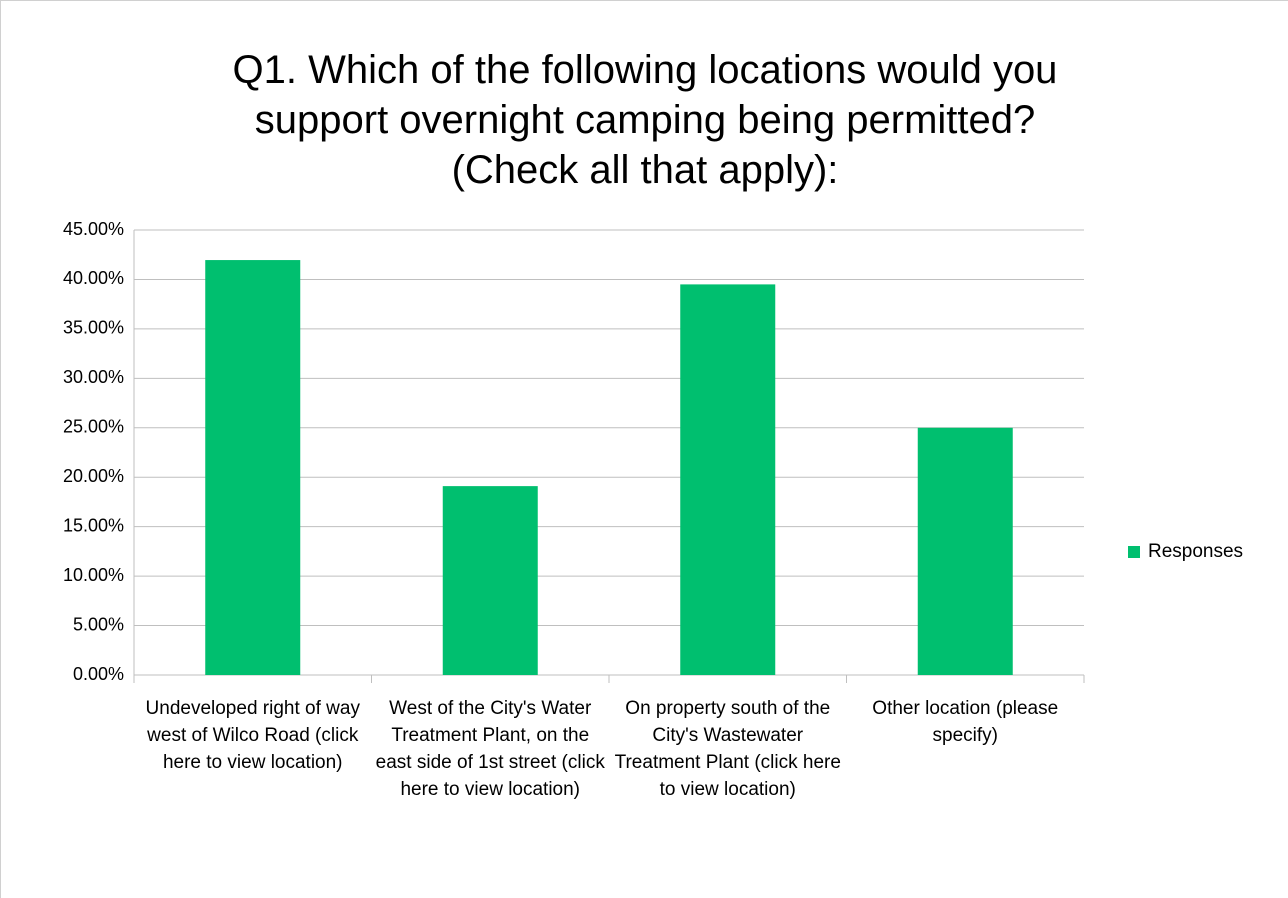  What do you see at coordinates (93, 476) in the screenshot?
I see `y-tick-label: 20.00%` at bounding box center [93, 476].